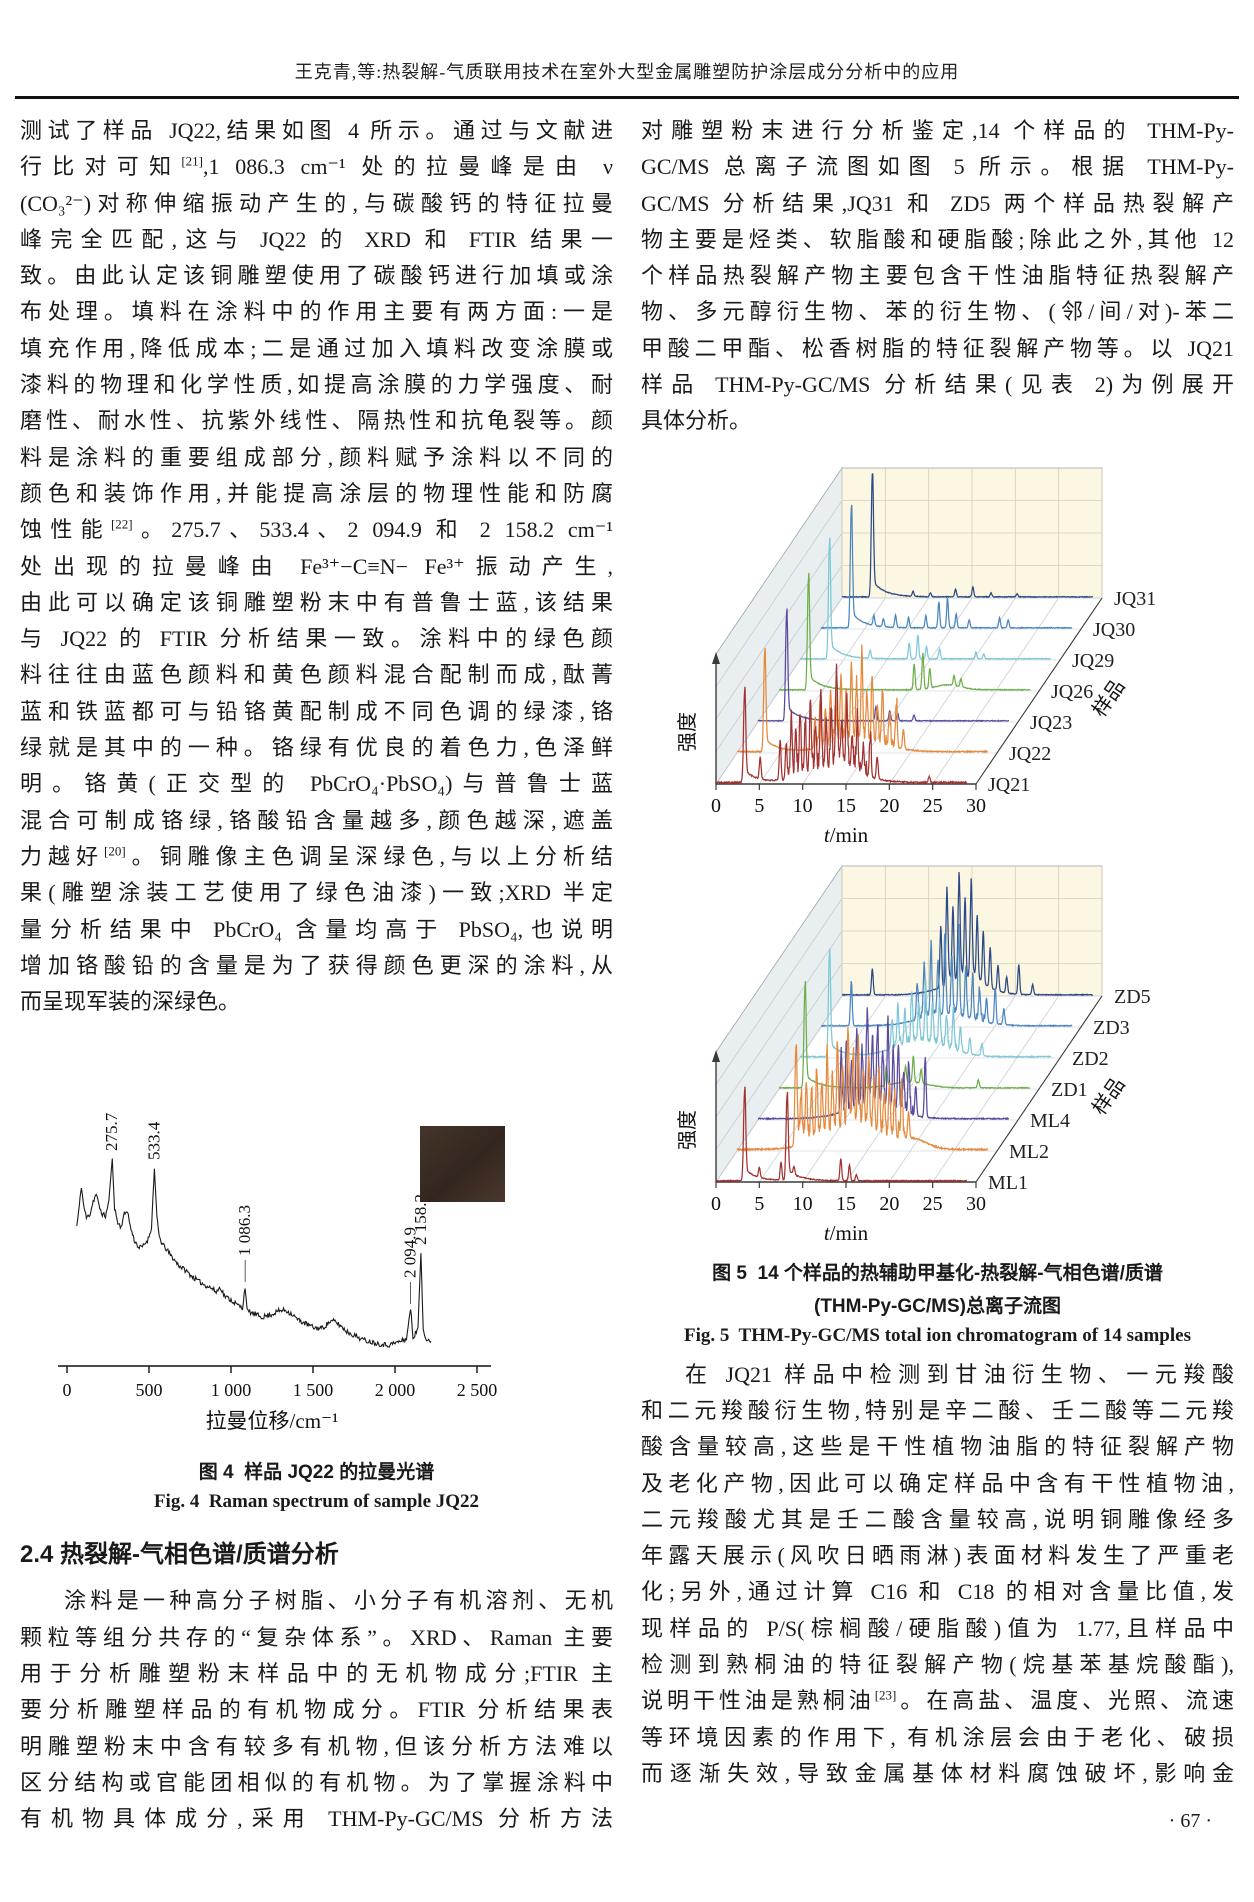 Image resolution: width=1254 pixels, height=1902 pixels. I want to click on series-label-JQ23: JQ23, so click(1051, 723).